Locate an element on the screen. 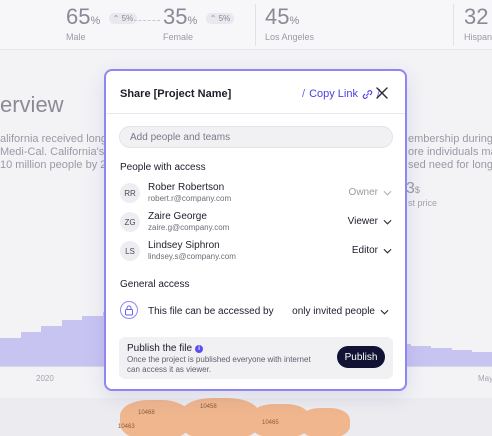 The width and height of the screenshot is (492, 436). stat-label: Los Angeles is located at coordinates (290, 37).